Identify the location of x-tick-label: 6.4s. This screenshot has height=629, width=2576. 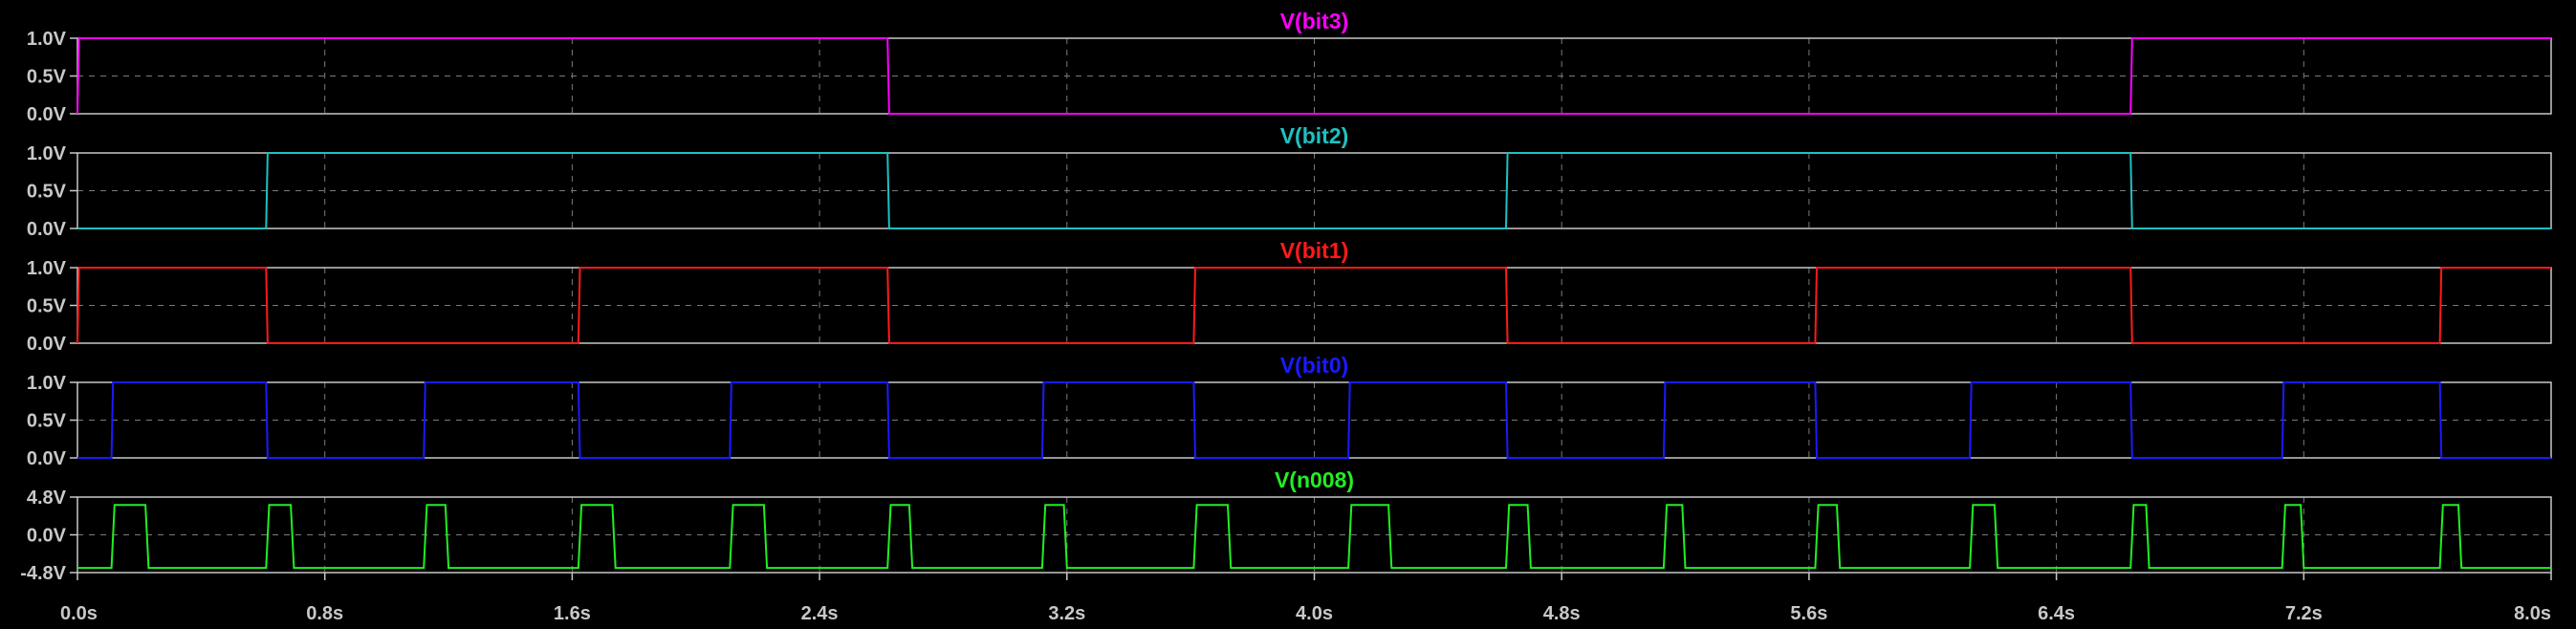
(2056, 613).